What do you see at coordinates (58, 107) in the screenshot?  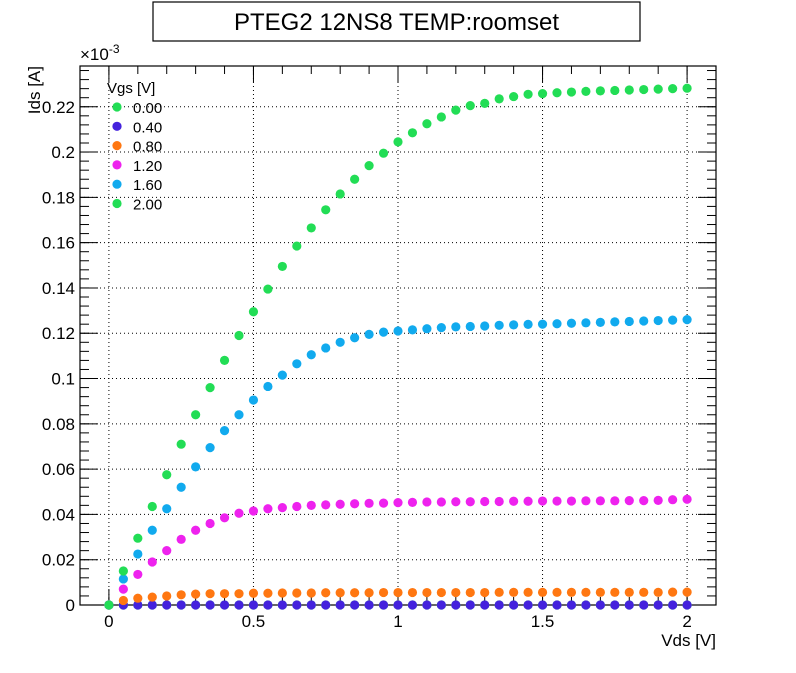 I see `y-tick-label: 0.22` at bounding box center [58, 107].